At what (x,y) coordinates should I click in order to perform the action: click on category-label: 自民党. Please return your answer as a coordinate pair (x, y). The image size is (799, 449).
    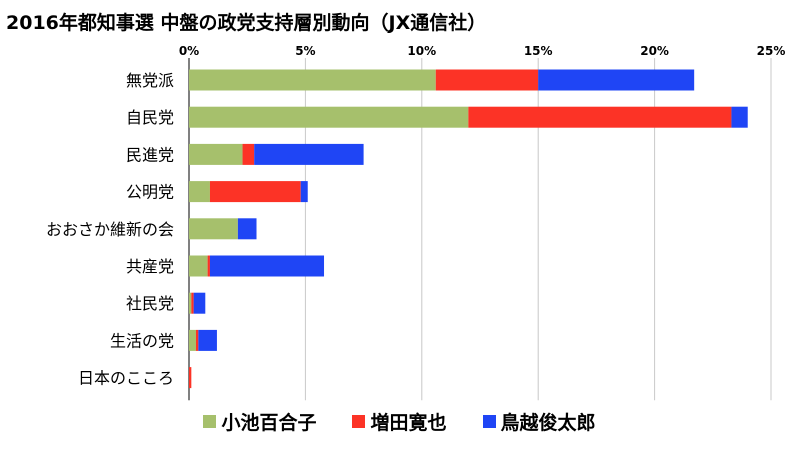
    Looking at the image, I should click on (150, 117).